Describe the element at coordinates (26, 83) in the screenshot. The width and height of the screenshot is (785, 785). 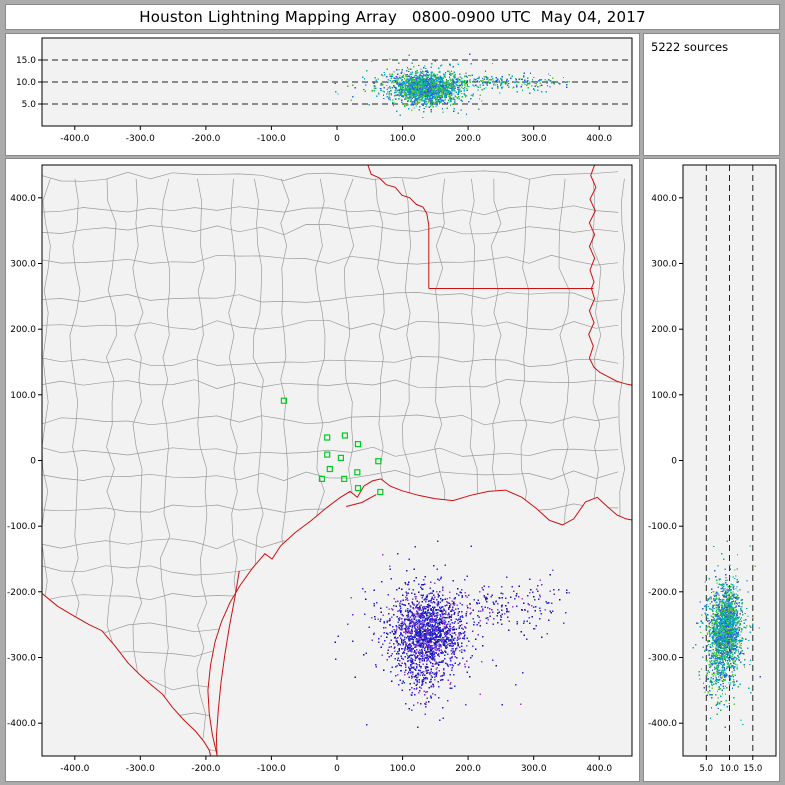
I see `svg-text: 10.0` at that location.